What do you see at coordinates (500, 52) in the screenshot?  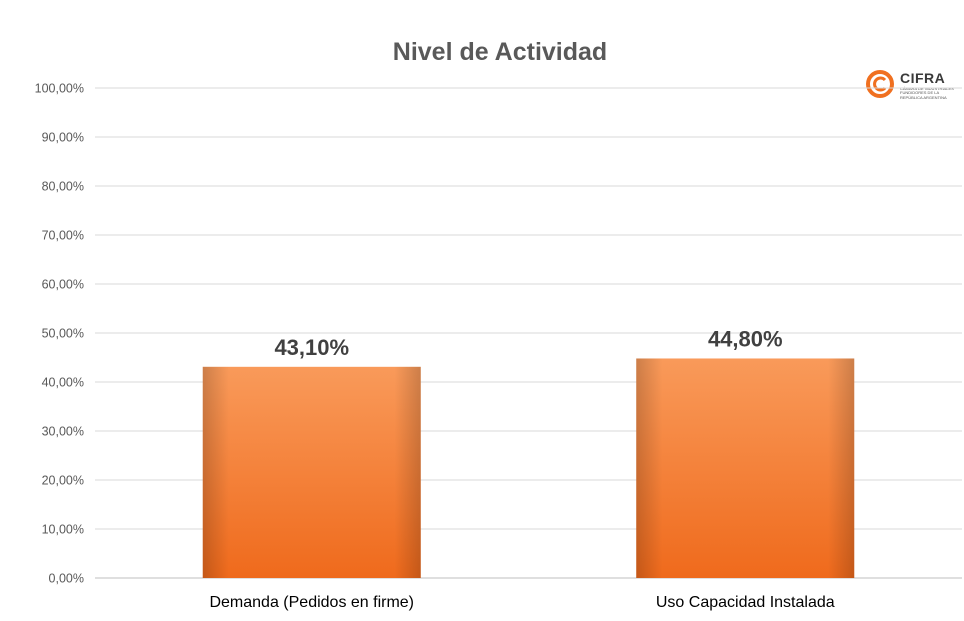 I see `chart-title: Nivel de Actividad` at bounding box center [500, 52].